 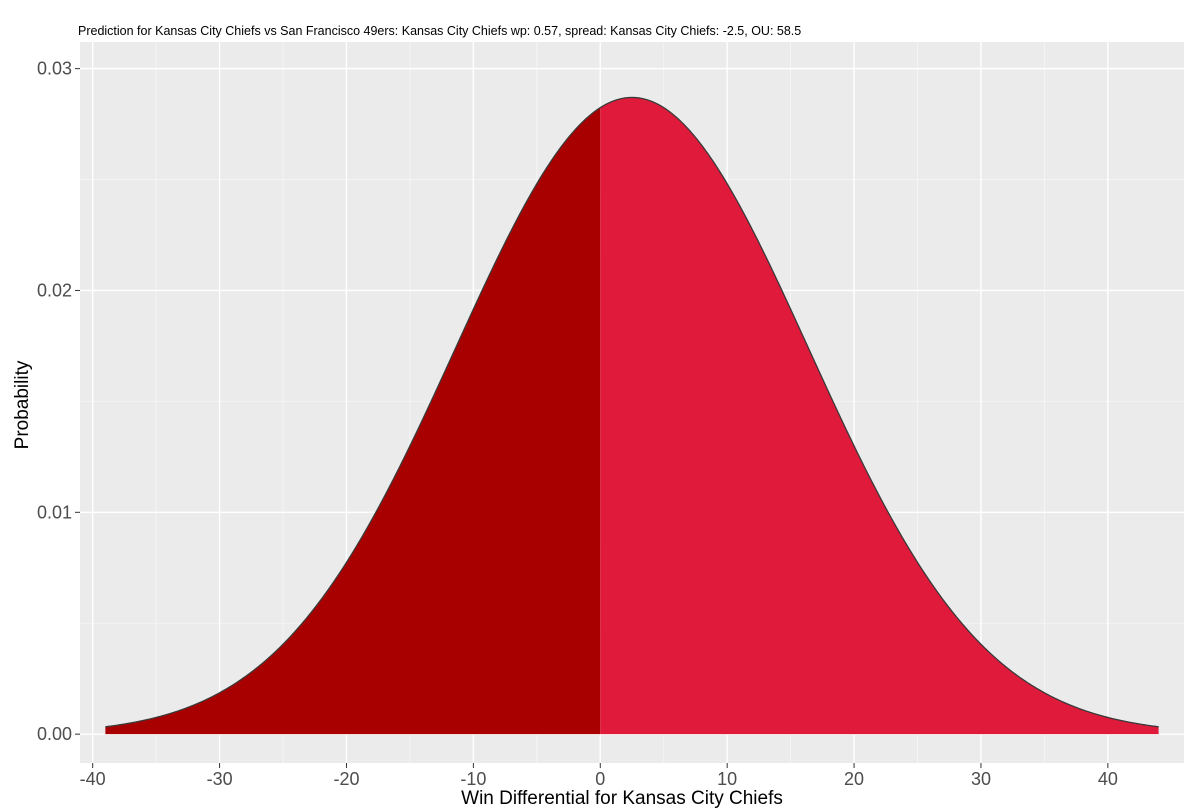 What do you see at coordinates (1108, 779) in the screenshot?
I see `x-tick-label: 40` at bounding box center [1108, 779].